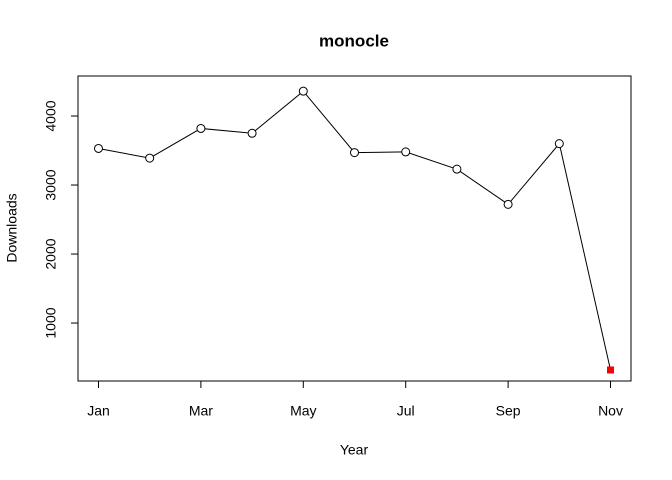 Image resolution: width=672 pixels, height=480 pixels. What do you see at coordinates (508, 411) in the screenshot?
I see `x-tick-label: Sep` at bounding box center [508, 411].